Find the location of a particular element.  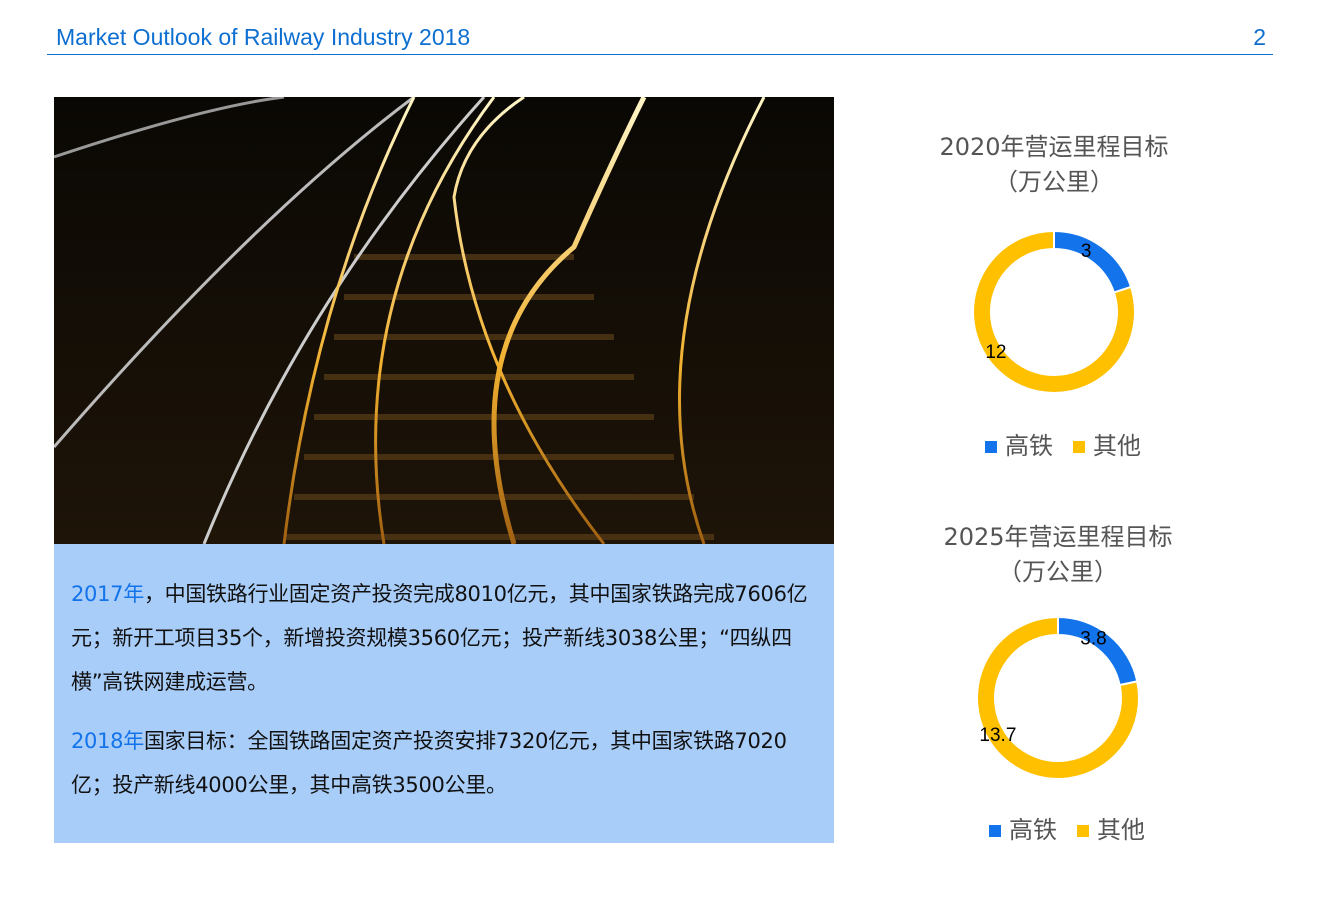

data-label-other: 13.7 is located at coordinates (997, 735).